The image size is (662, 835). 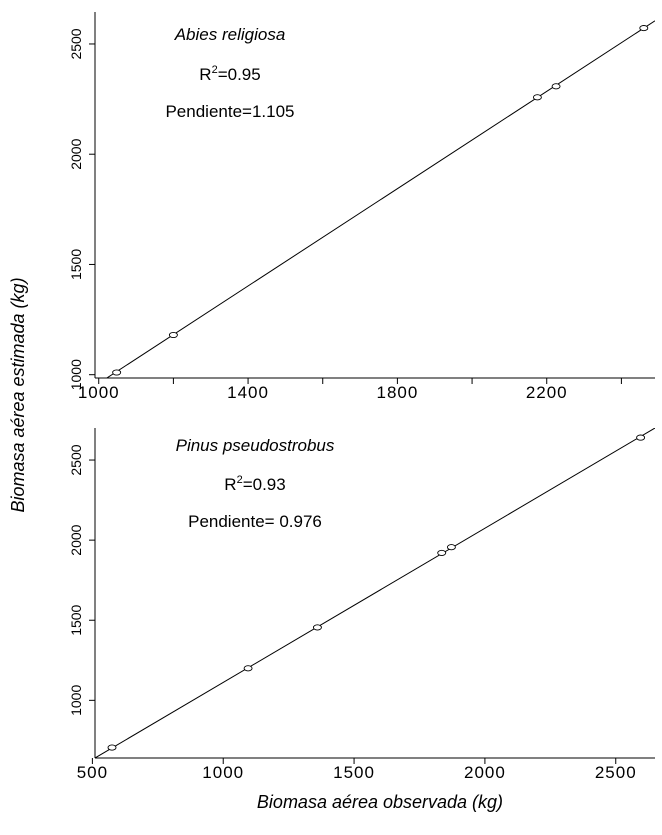 What do you see at coordinates (229, 74) in the screenshot?
I see `r2-label: R2=0.95` at bounding box center [229, 74].